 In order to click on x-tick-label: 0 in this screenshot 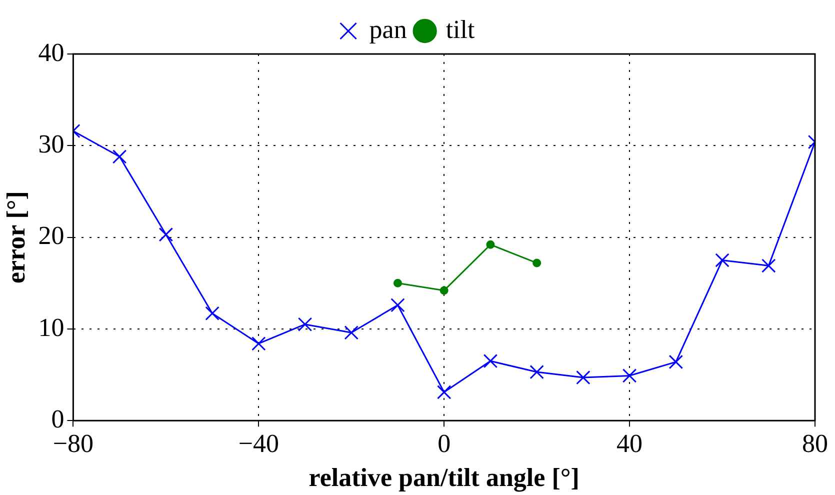, I will do `click(444, 443)`.